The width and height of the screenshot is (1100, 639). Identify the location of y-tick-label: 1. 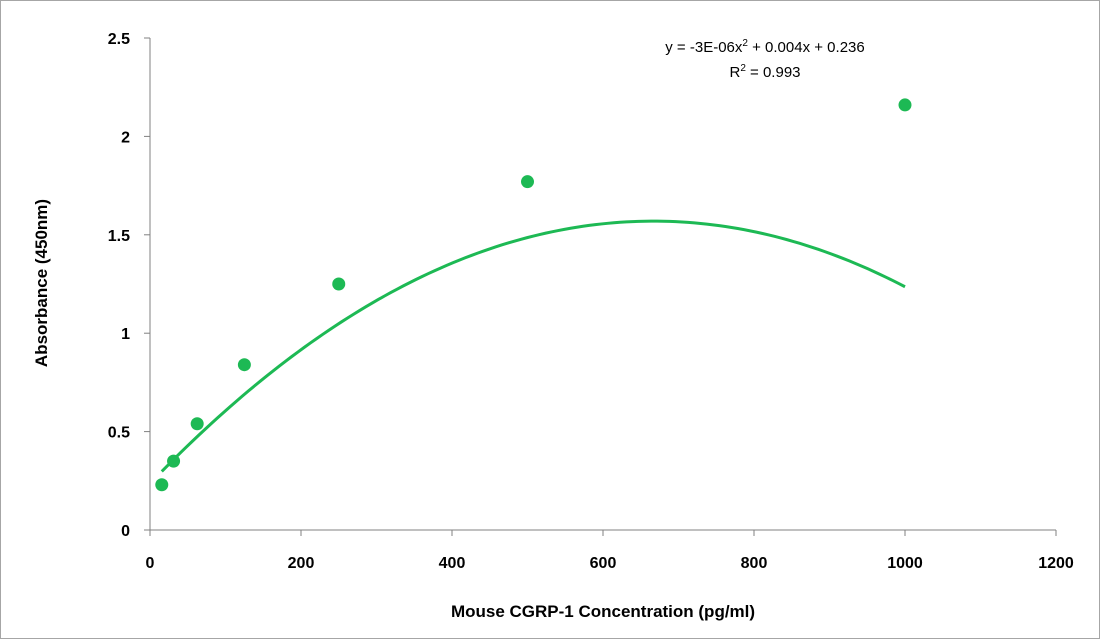
(125, 334).